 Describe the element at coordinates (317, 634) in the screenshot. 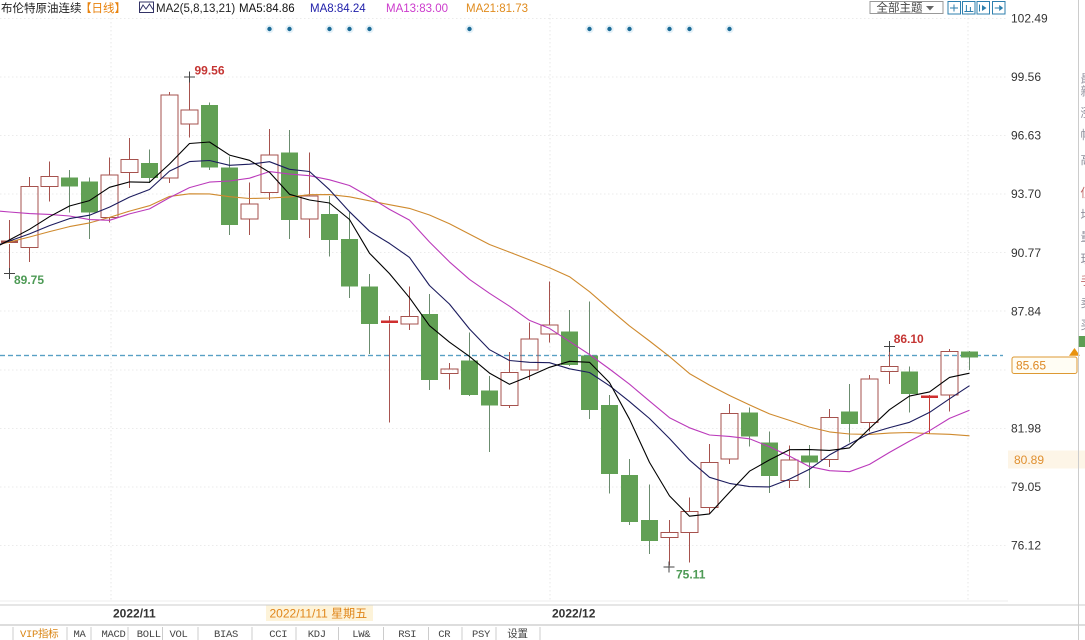

I see `svg-text: KDJ` at that location.